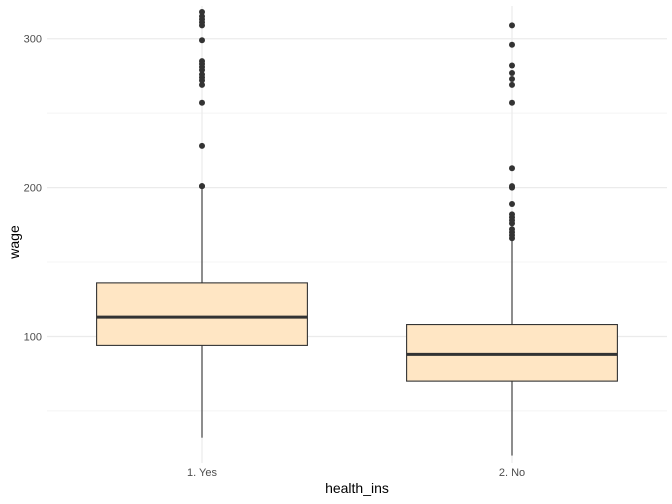 The width and height of the screenshot is (672, 504). Describe the element at coordinates (202, 473) in the screenshot. I see `x-tick-label-0: 1. Yes` at that location.